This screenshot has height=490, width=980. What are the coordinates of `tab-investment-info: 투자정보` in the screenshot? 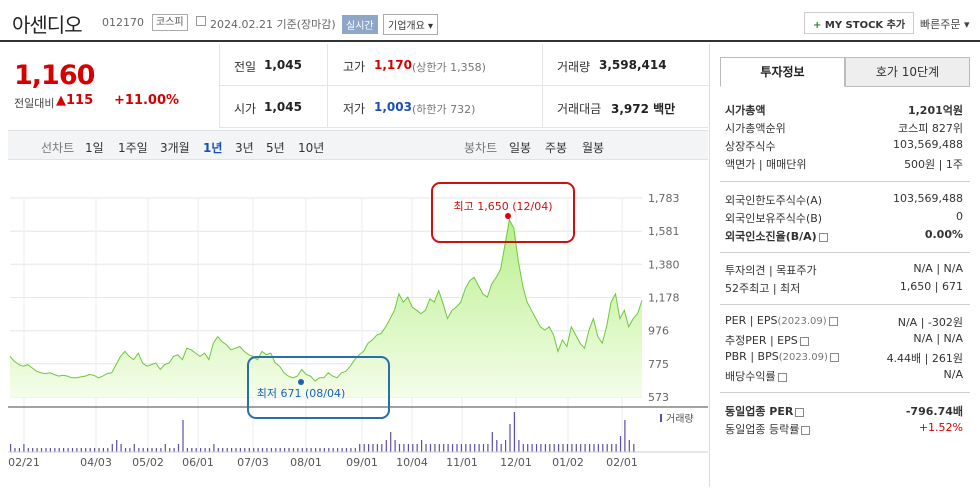 It's located at (782, 72).